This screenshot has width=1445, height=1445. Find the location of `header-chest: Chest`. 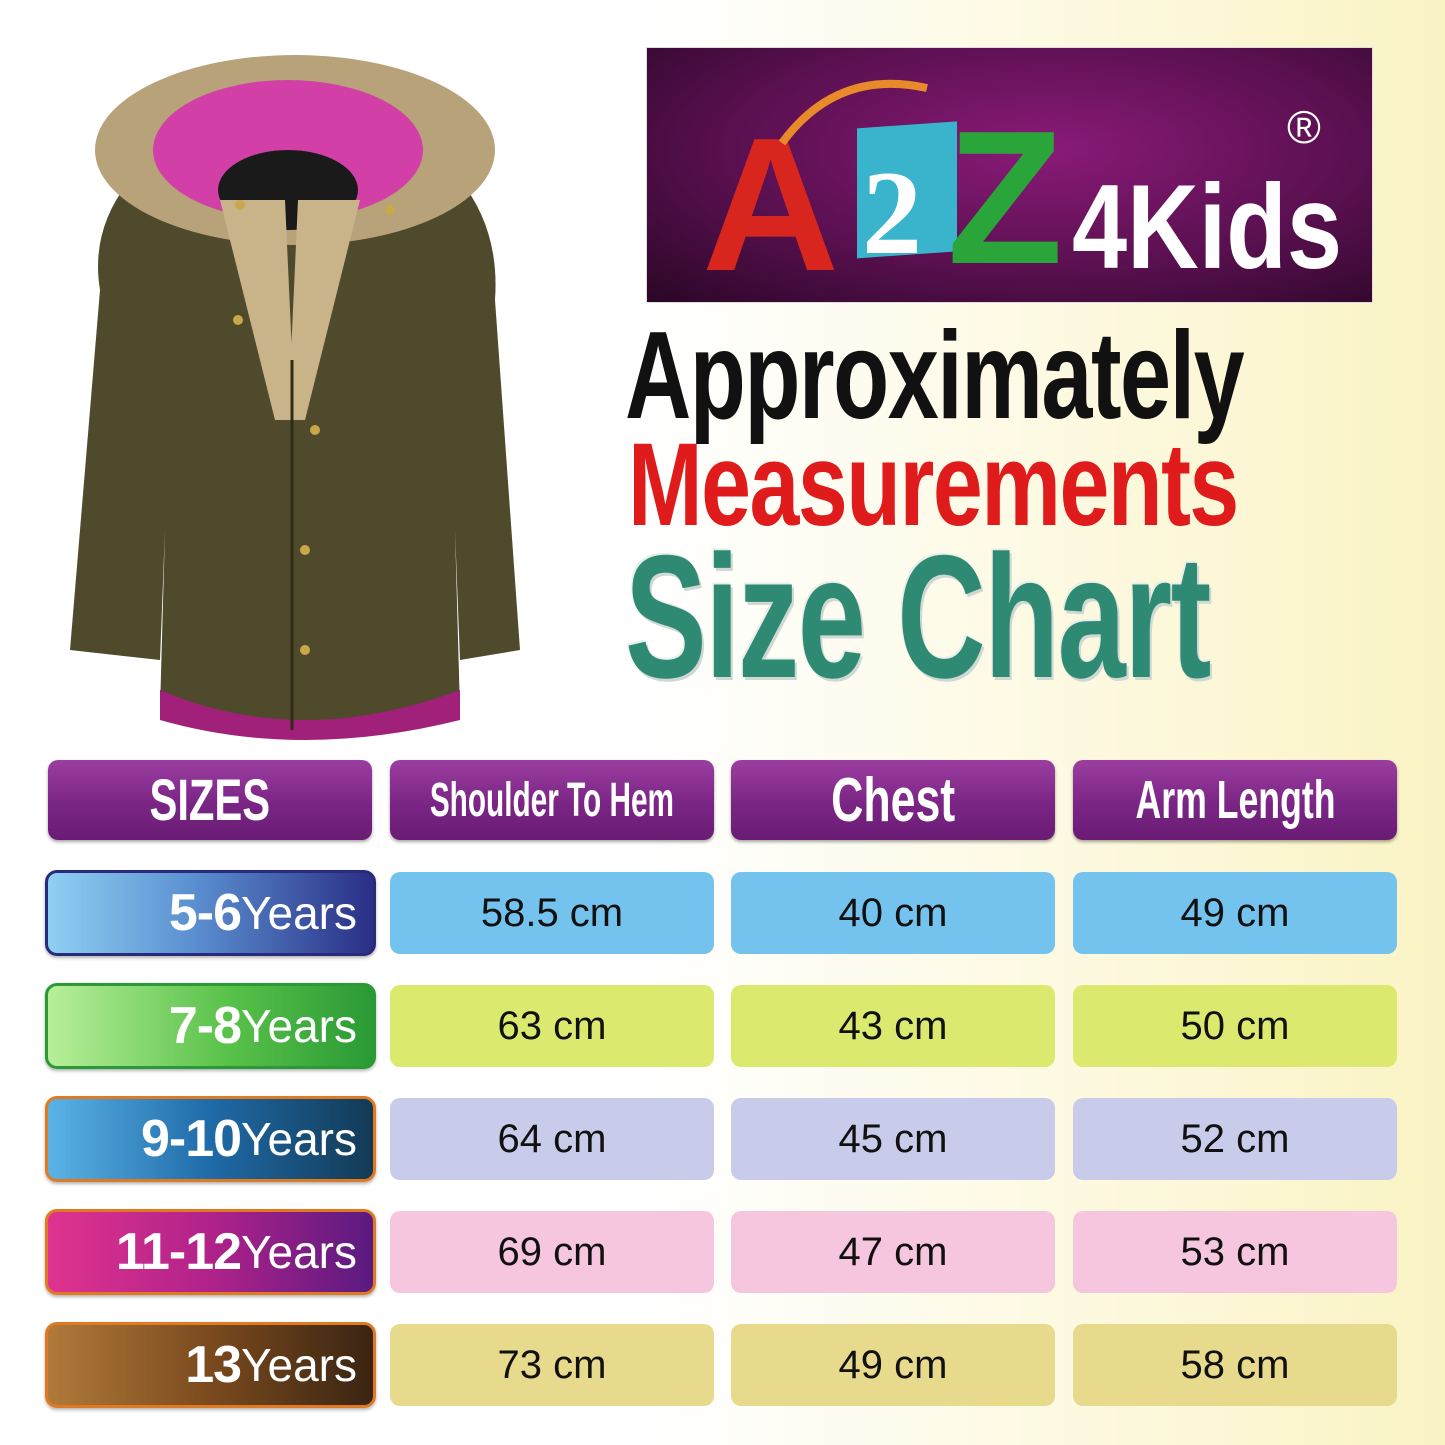

header-chest: Chest is located at coordinates (893, 800).